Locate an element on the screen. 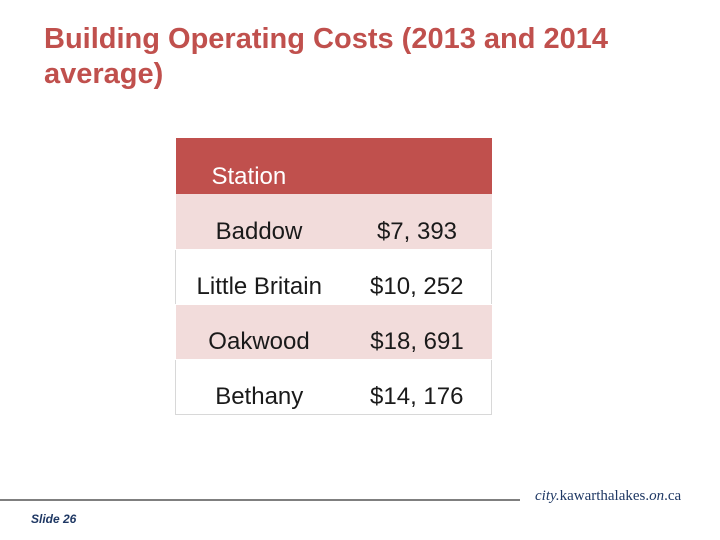 This screenshot has height=540, width=720. table-header-row: Station is located at coordinates (333, 166).